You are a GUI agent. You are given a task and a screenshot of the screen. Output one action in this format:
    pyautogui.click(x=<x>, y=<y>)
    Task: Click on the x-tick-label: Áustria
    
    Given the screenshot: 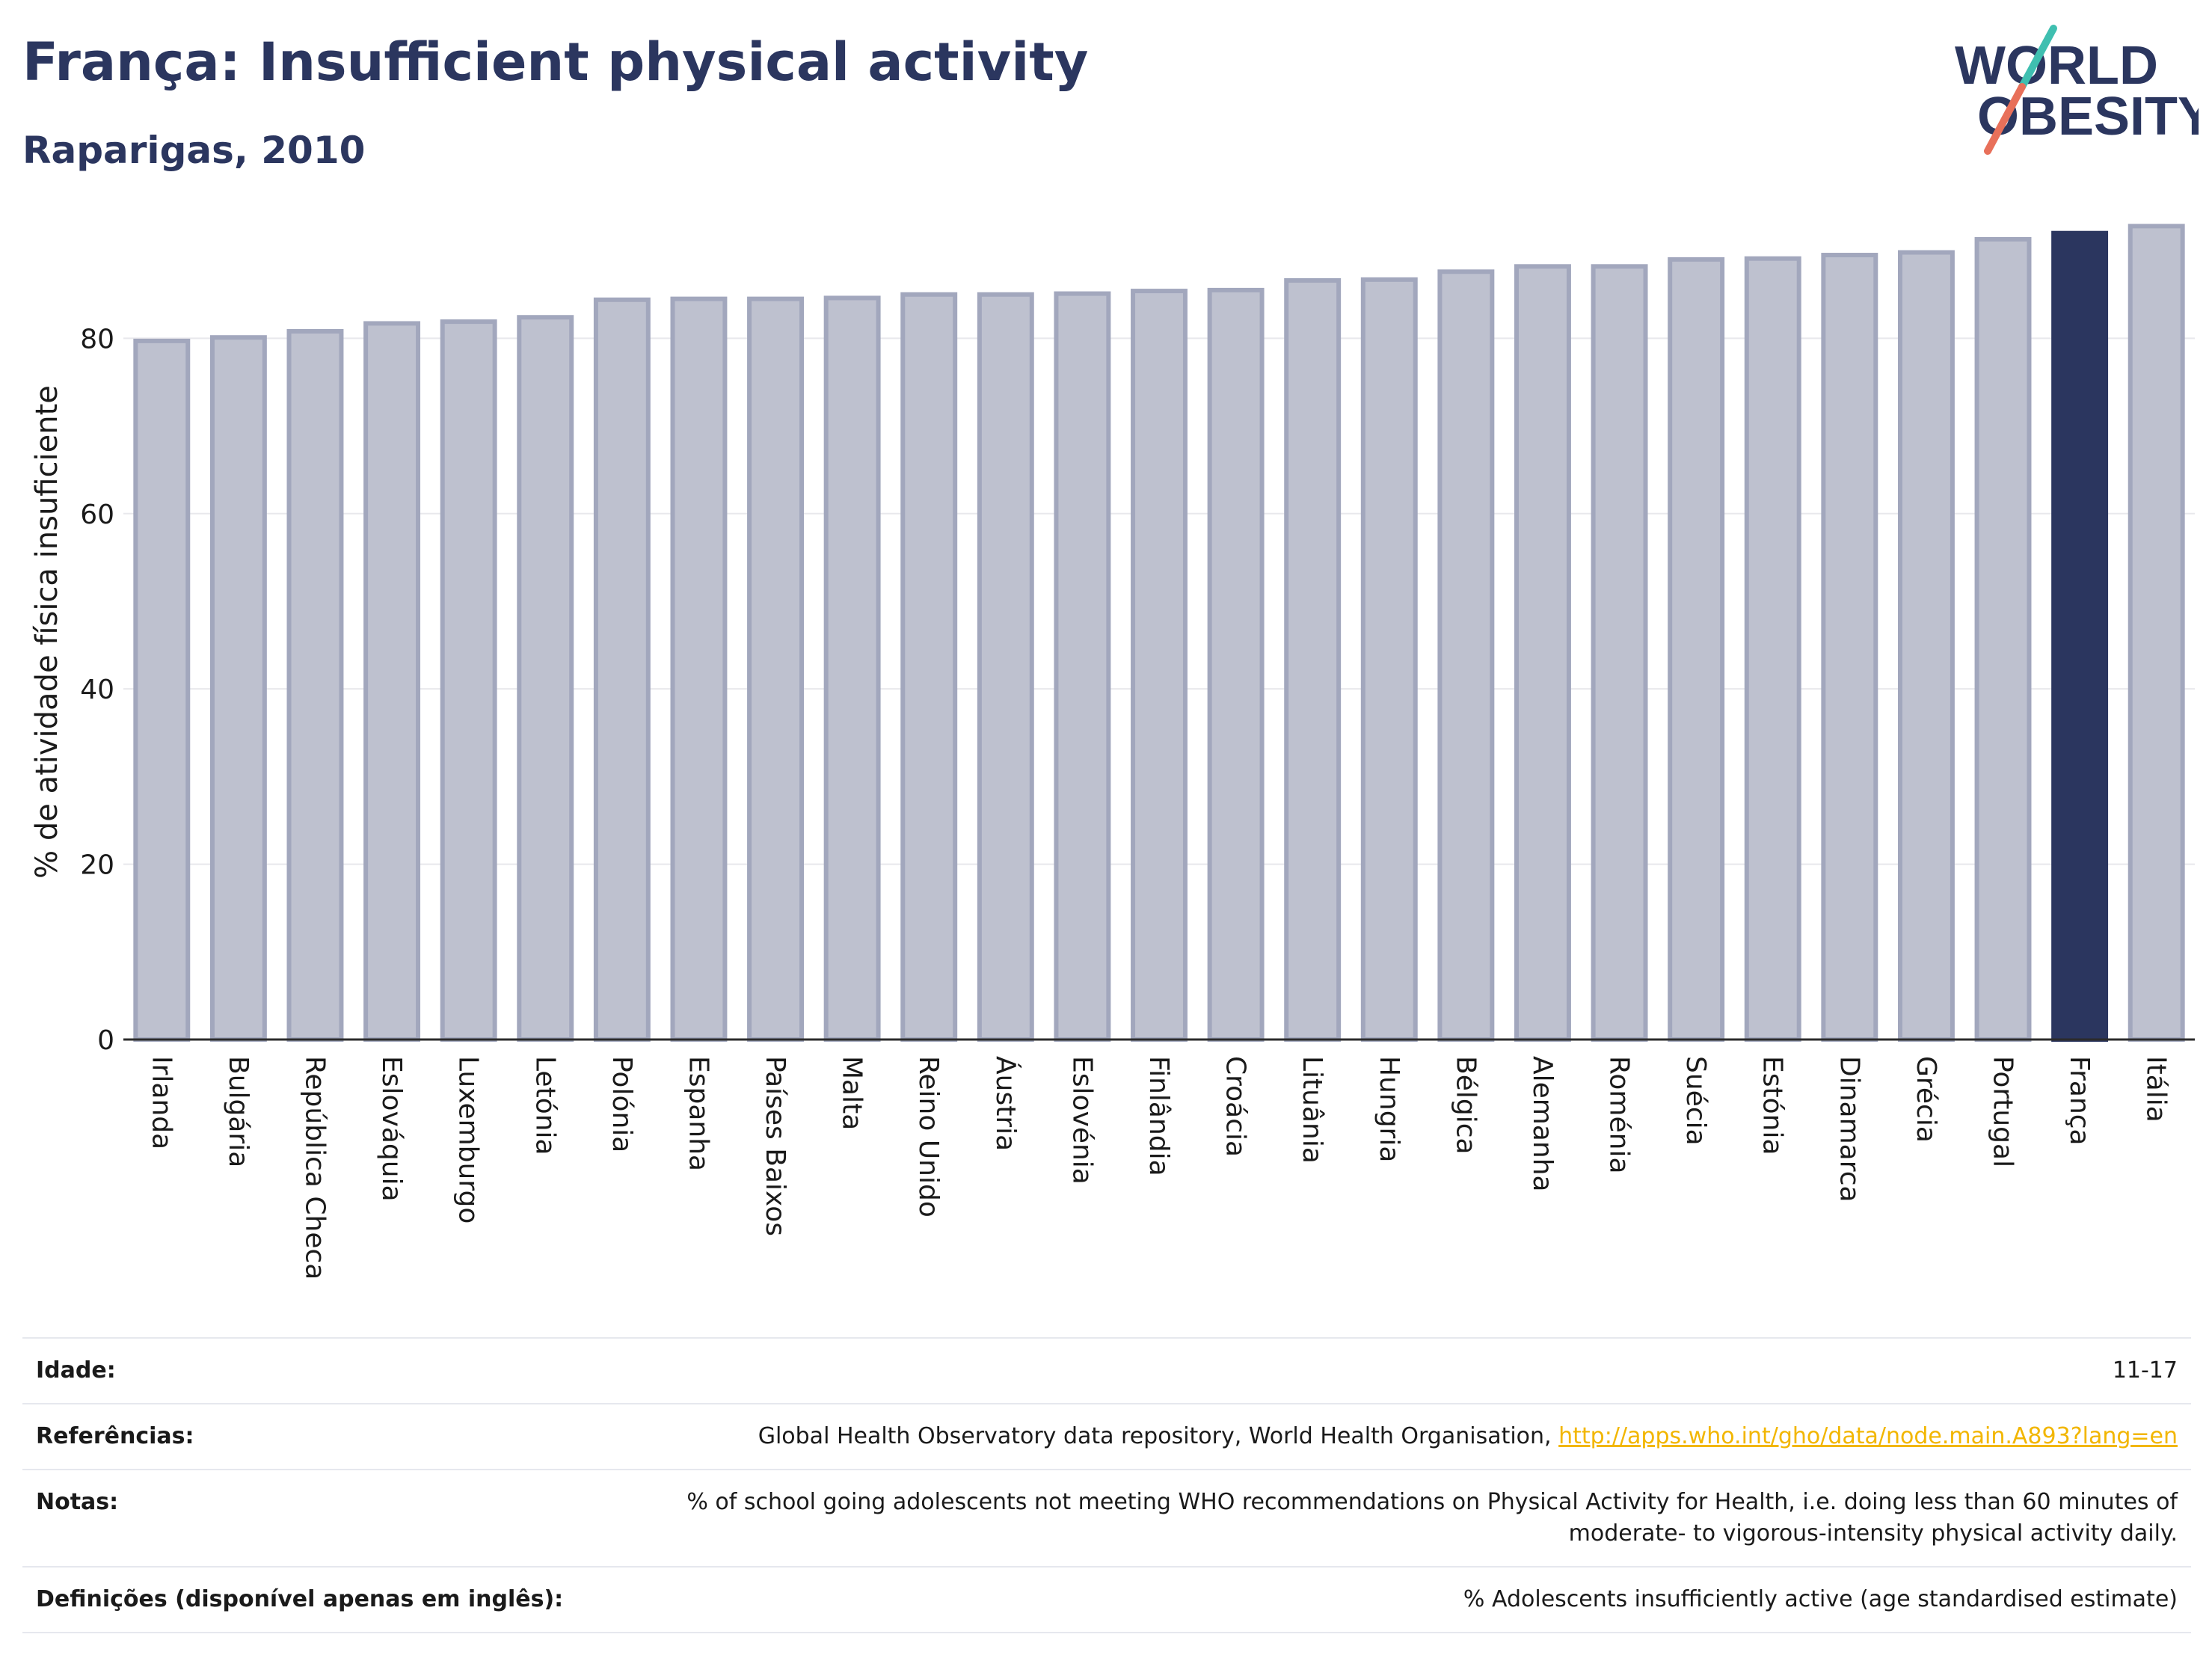 What is the action you would take?
    pyautogui.click(x=1005, y=1103)
    